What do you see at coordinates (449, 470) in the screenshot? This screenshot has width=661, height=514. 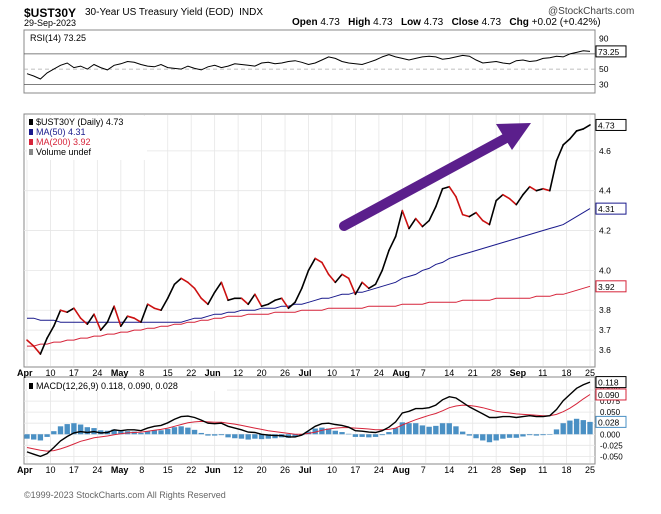 I see `macd-x-tick: 14` at bounding box center [449, 470].